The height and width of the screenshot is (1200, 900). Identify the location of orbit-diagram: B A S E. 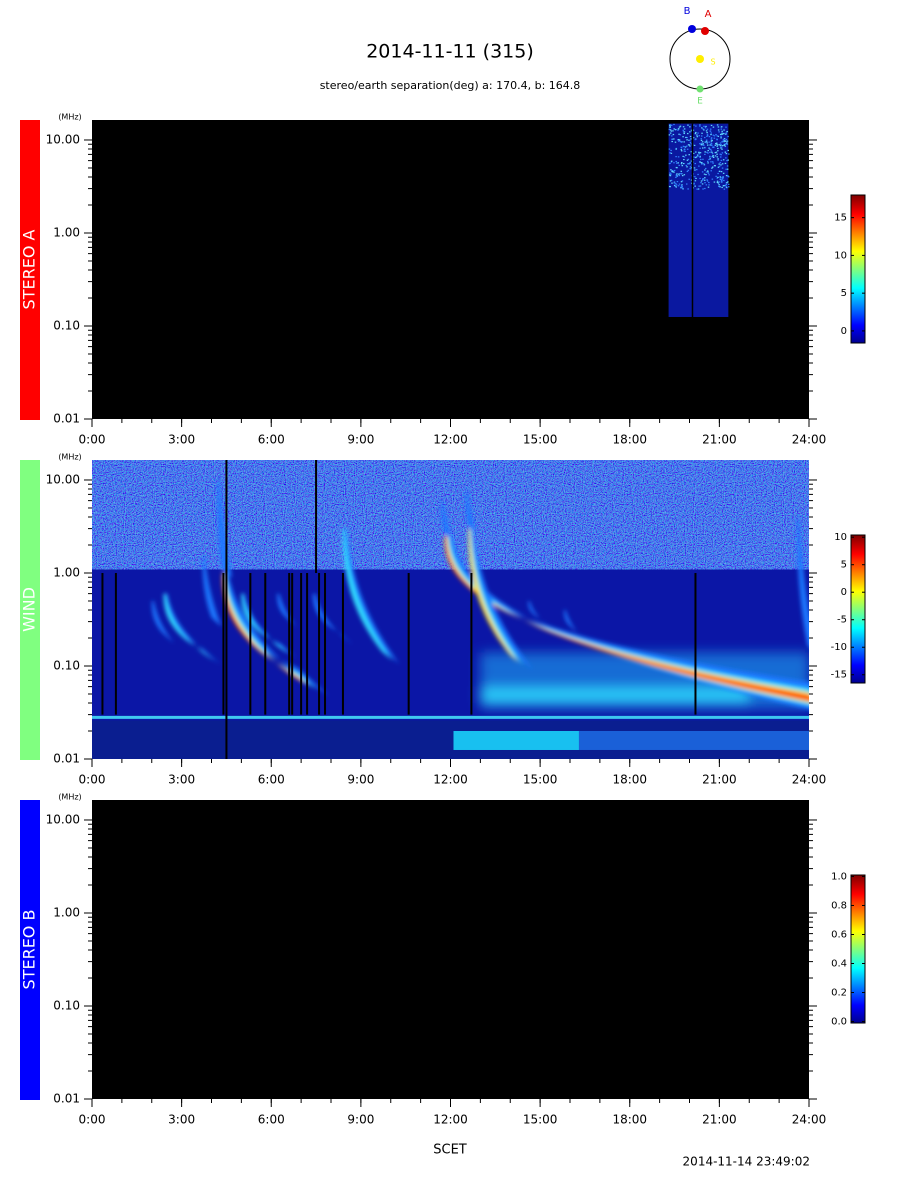
(700, 56).